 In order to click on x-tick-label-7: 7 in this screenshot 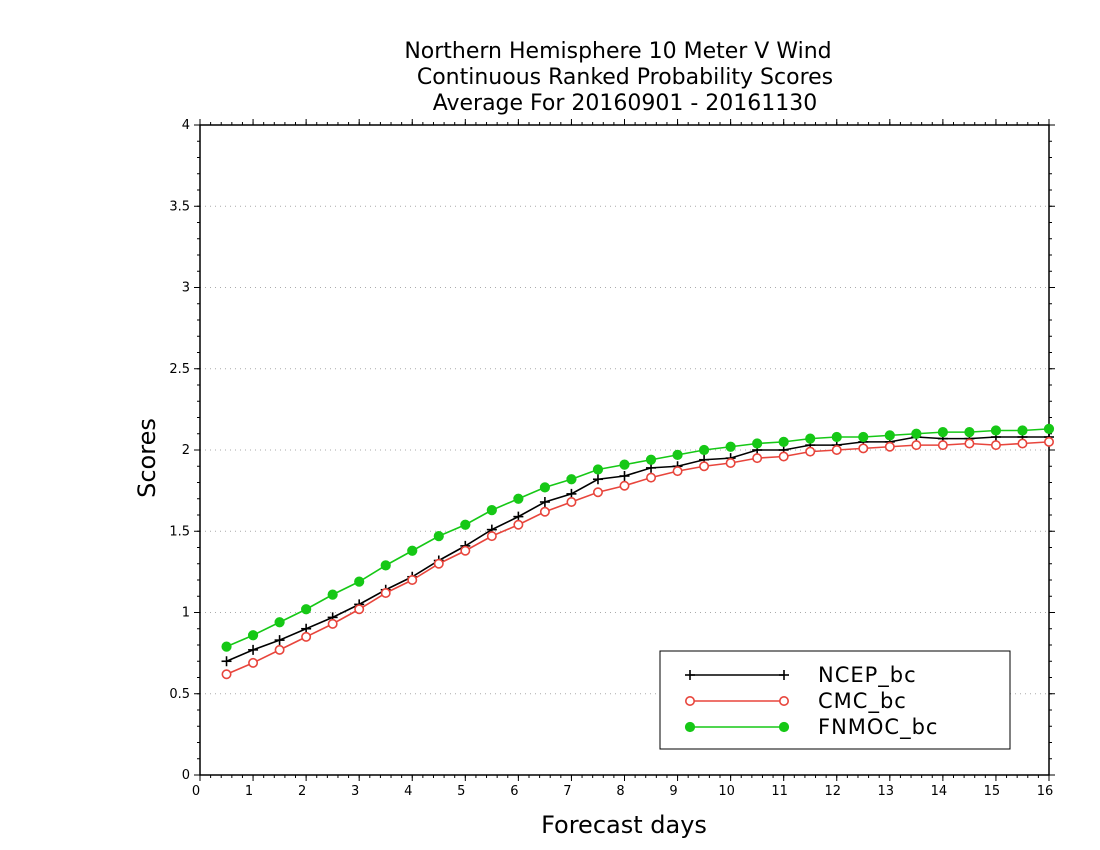, I will do `click(567, 791)`.